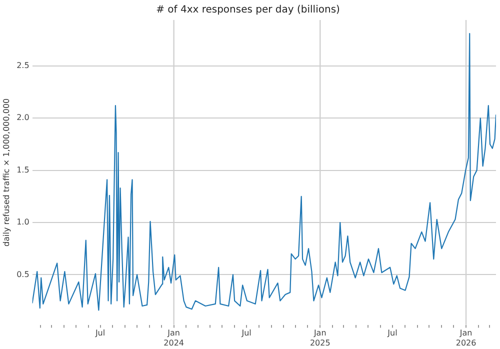 The width and height of the screenshot is (500, 349). I want to click on chart-title: # of 4xx responses per day (billions), so click(248, 10).